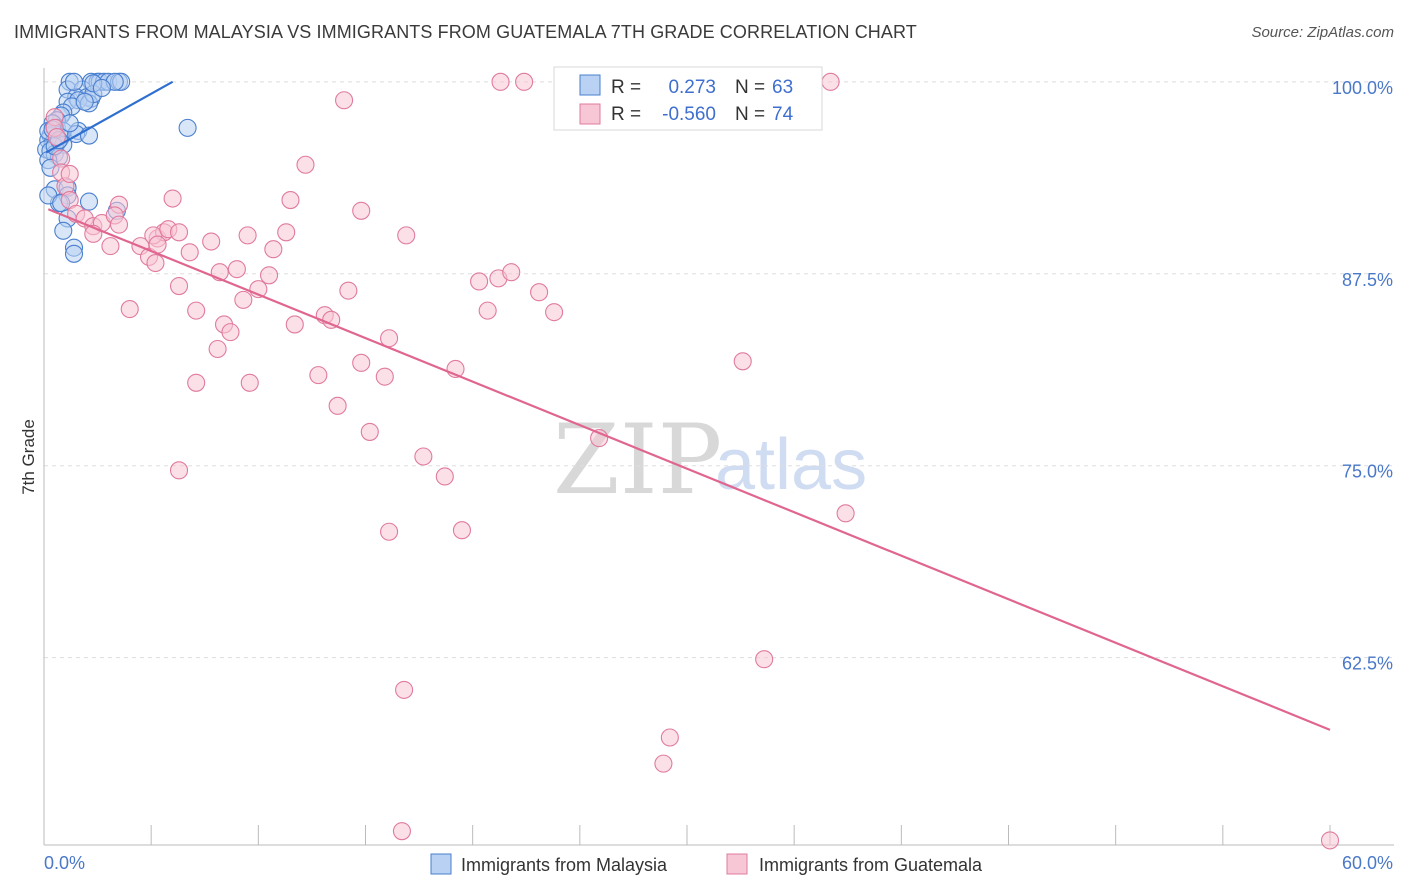 Image resolution: width=1406 pixels, height=892 pixels. Describe the element at coordinates (782, 87) in the screenshot. I see `stats-n-malaysia: 63` at that location.